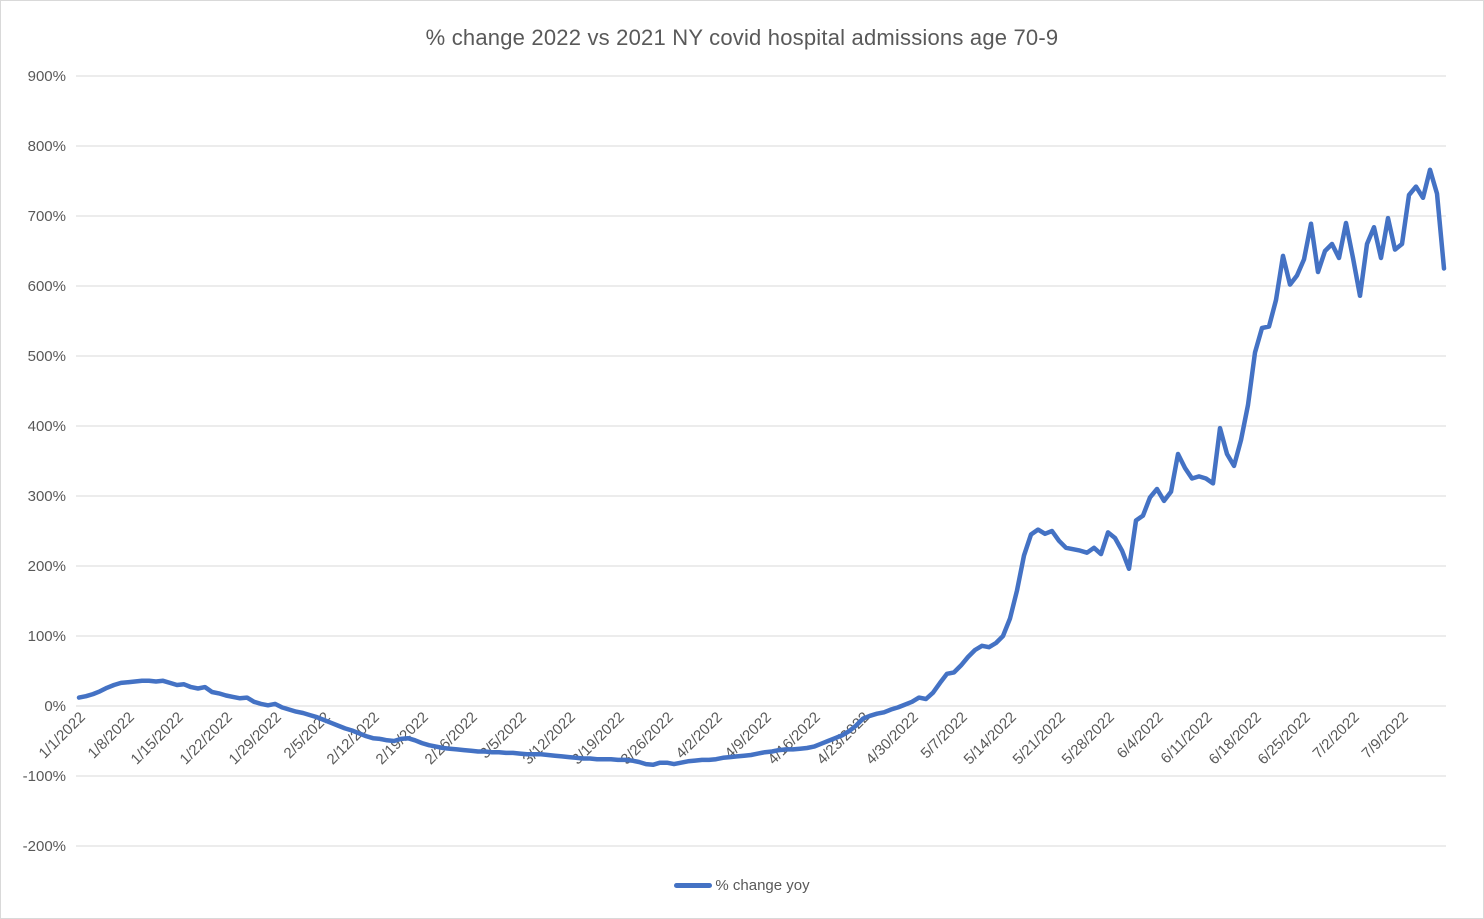 The image size is (1484, 919). I want to click on x-axis-tick-label: 7/2/2022, so click(1336, 735).